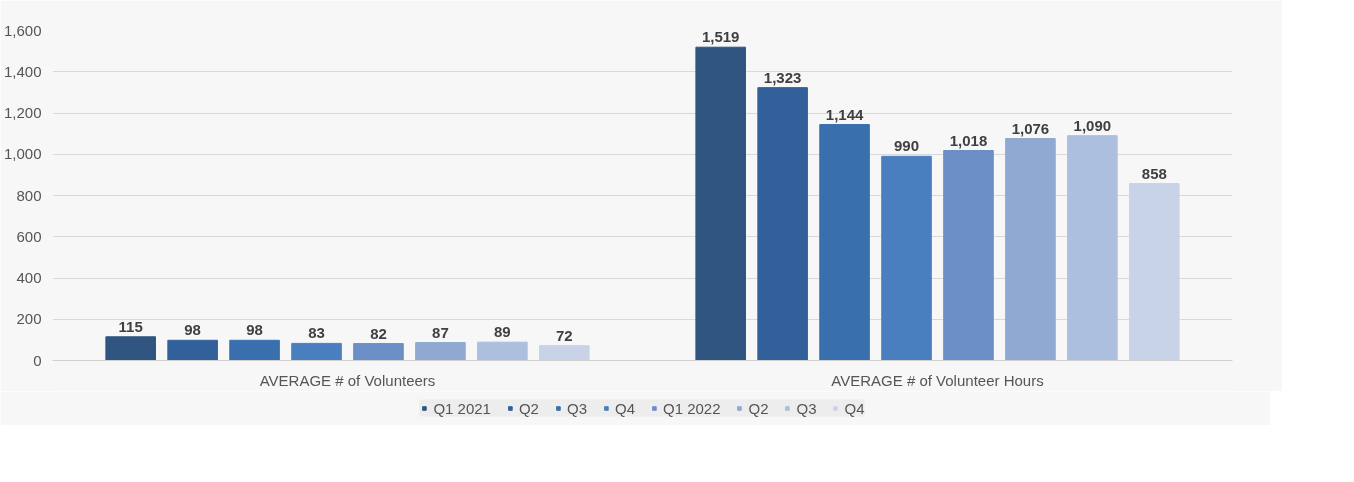 This screenshot has width=1354, height=482. Describe the element at coordinates (1092, 125) in the screenshot. I see `data-label: 1,090` at that location.